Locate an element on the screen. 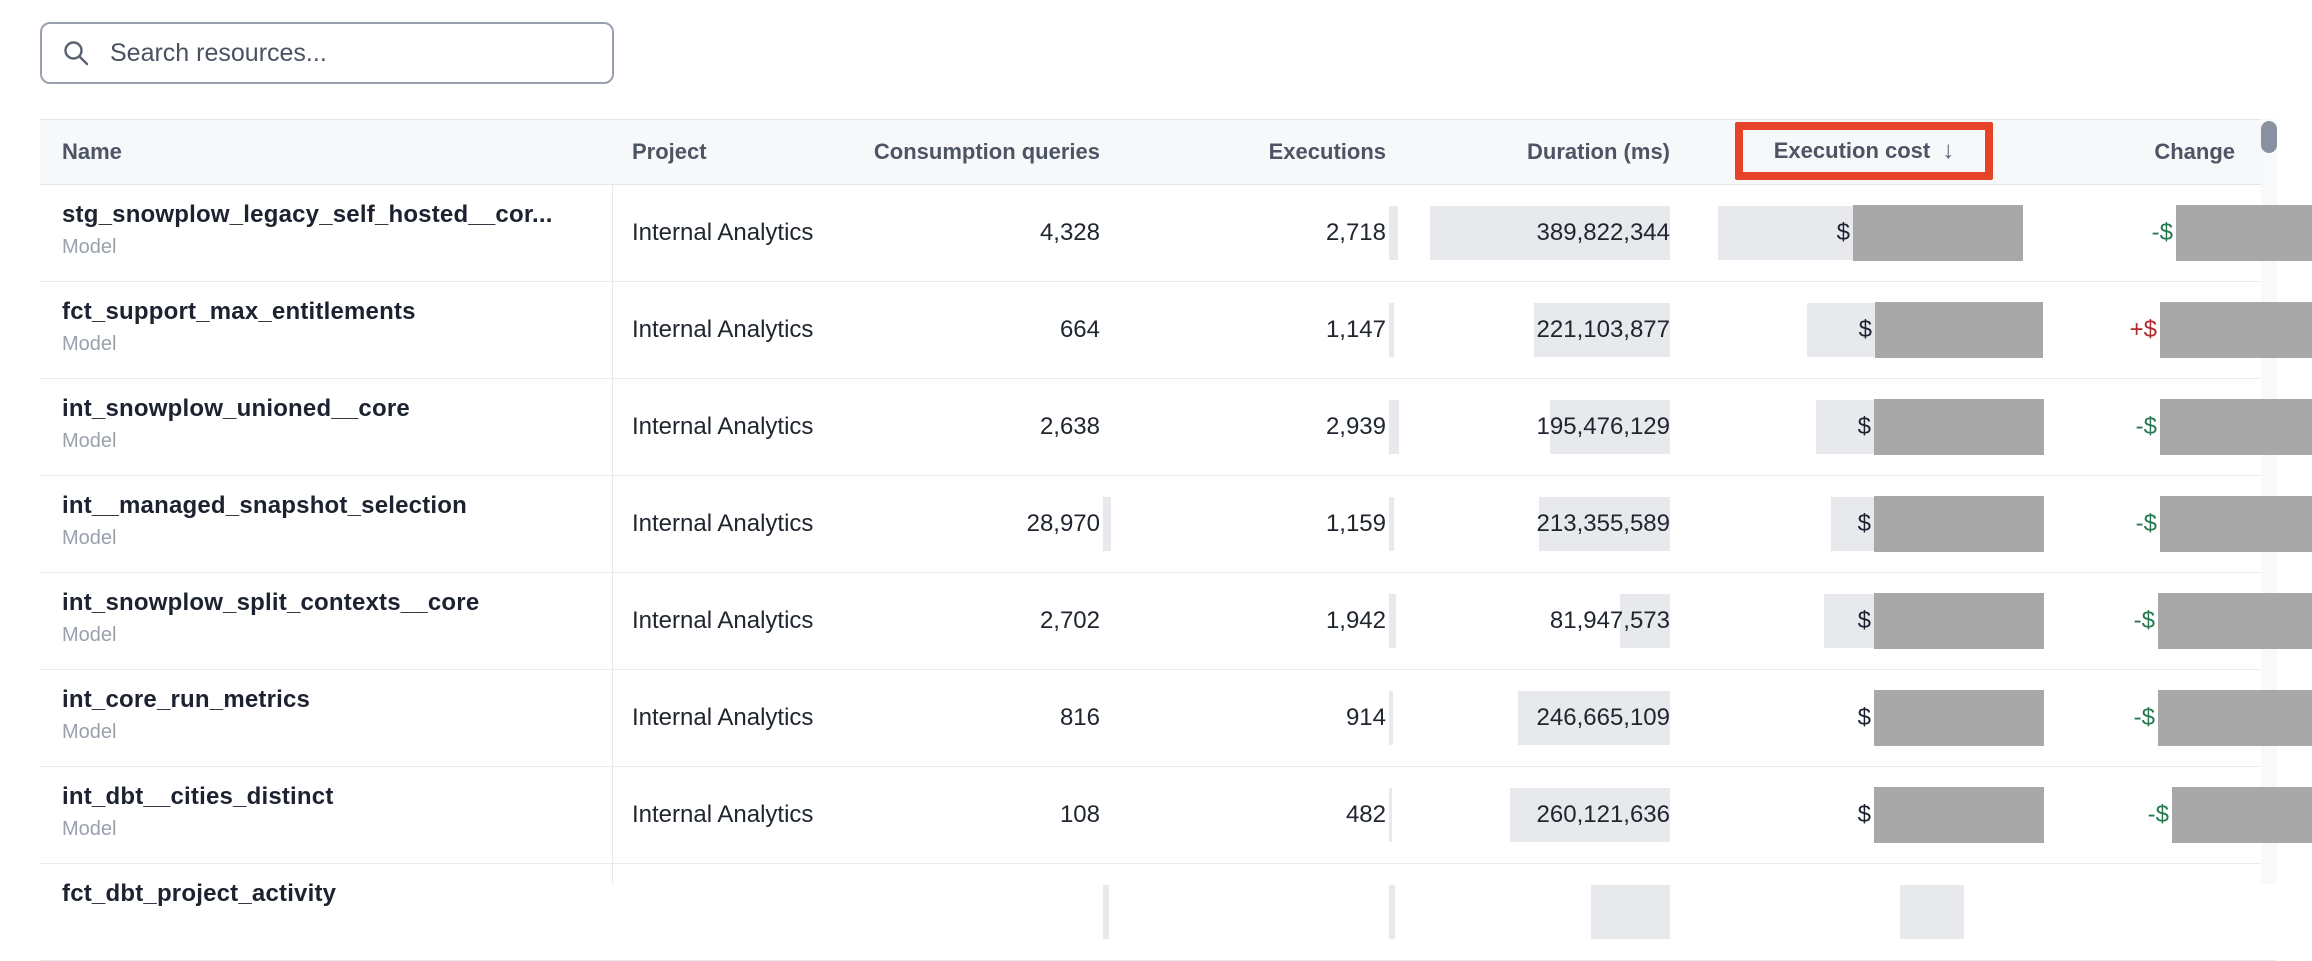 This screenshot has height=961, width=2312. executions-cell: 914 is located at coordinates (1365, 717).